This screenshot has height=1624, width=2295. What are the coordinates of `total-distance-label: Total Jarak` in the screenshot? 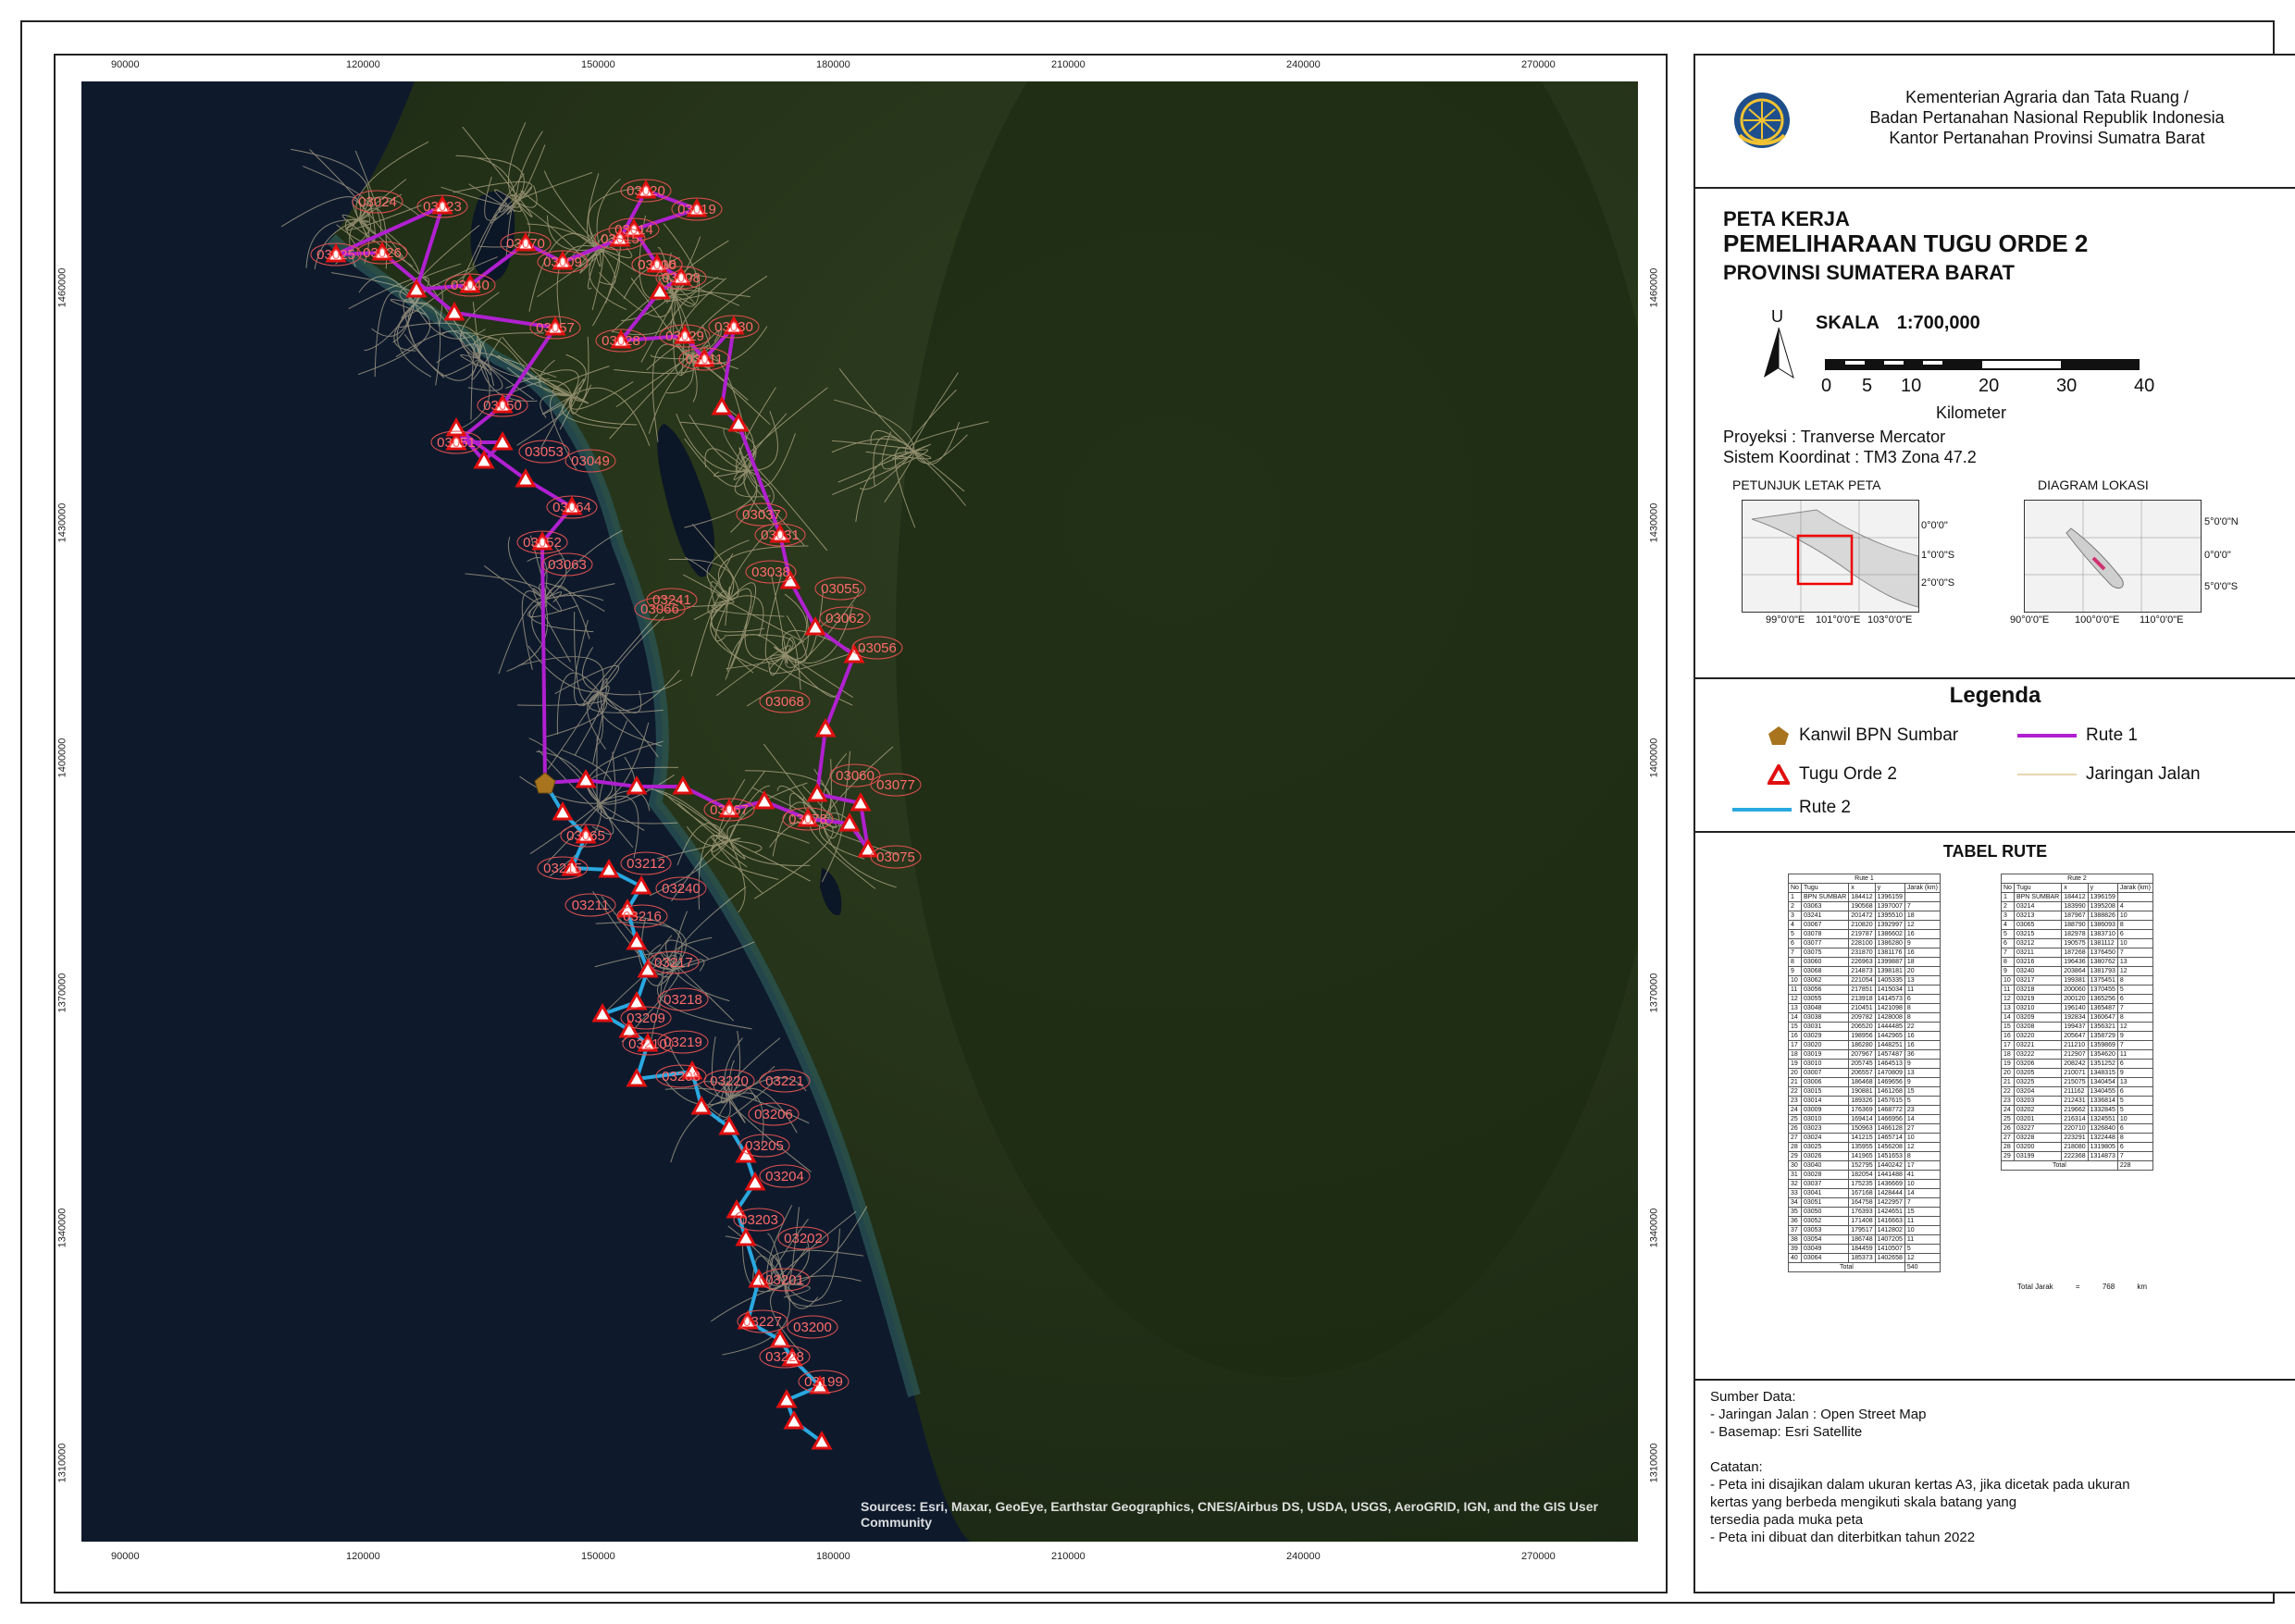 It's located at (2035, 1287).